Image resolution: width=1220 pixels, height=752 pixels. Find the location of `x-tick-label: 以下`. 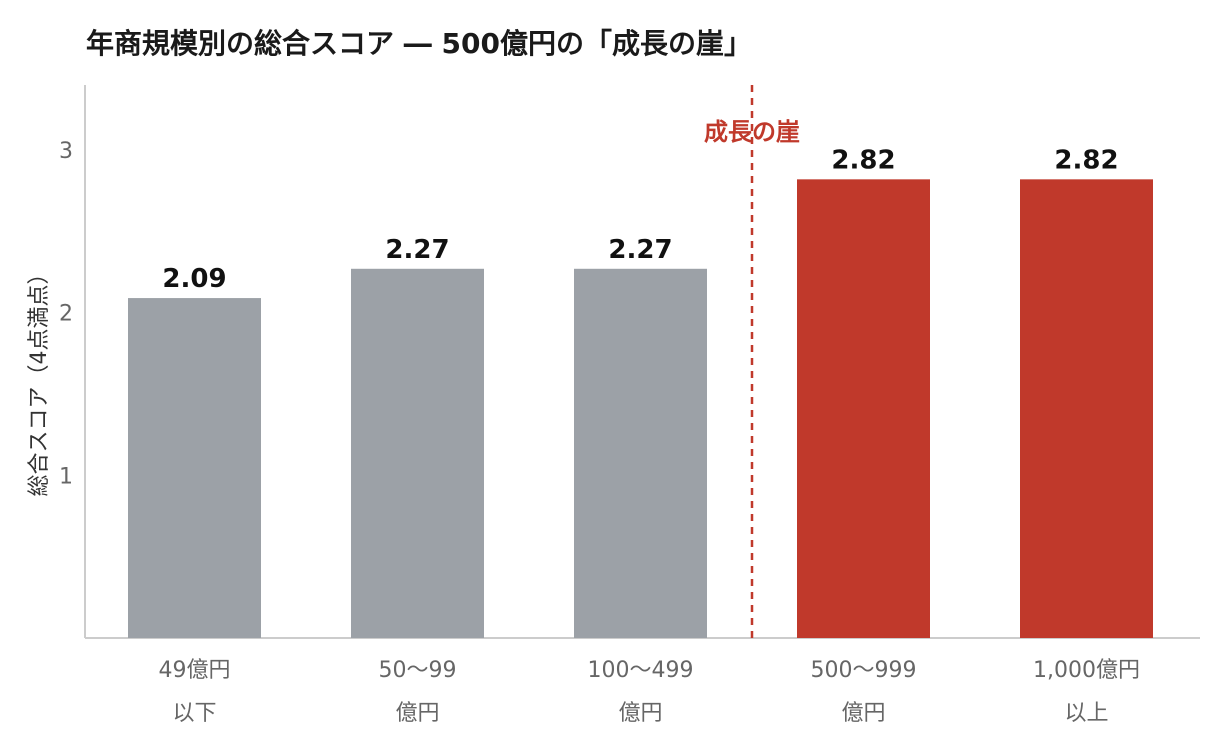

x-tick-label: 以下 is located at coordinates (194, 713).